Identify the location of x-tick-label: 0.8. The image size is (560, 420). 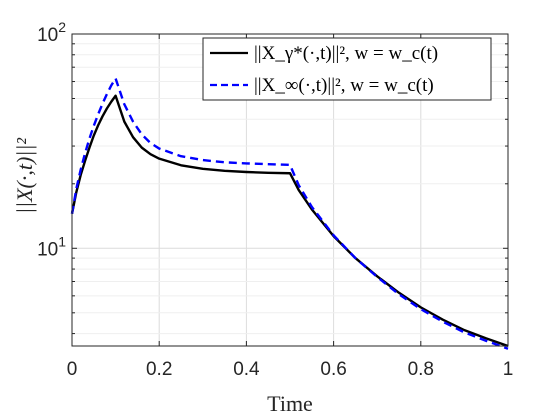
(421, 369).